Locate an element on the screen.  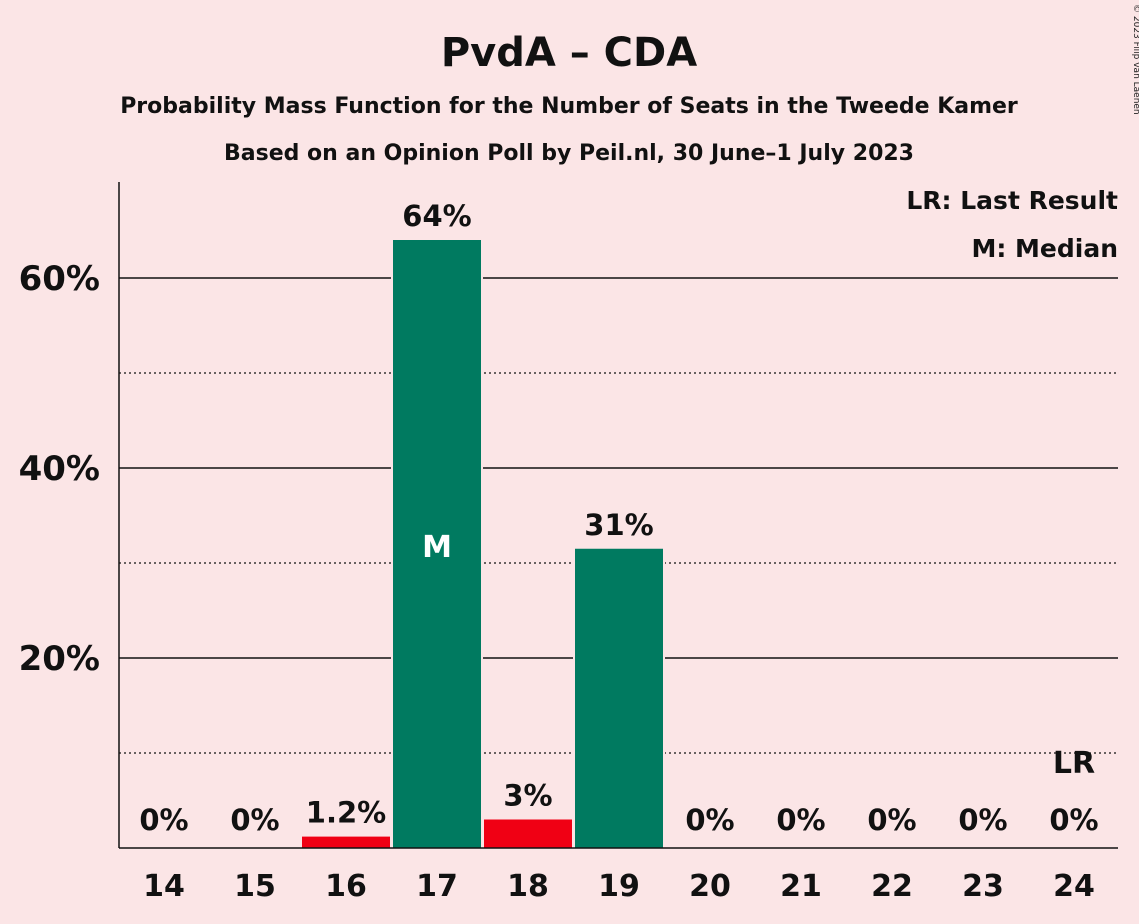
data-label-21: 0% is located at coordinates (800, 820).